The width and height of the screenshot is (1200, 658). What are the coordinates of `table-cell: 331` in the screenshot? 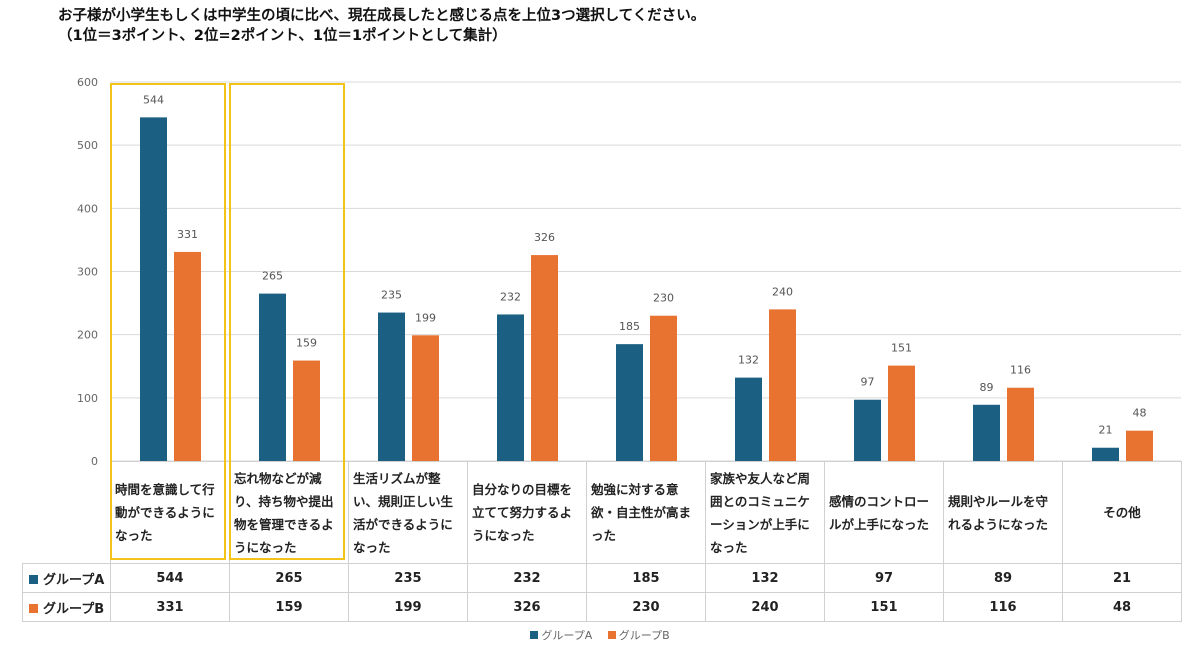 It's located at (170, 607).